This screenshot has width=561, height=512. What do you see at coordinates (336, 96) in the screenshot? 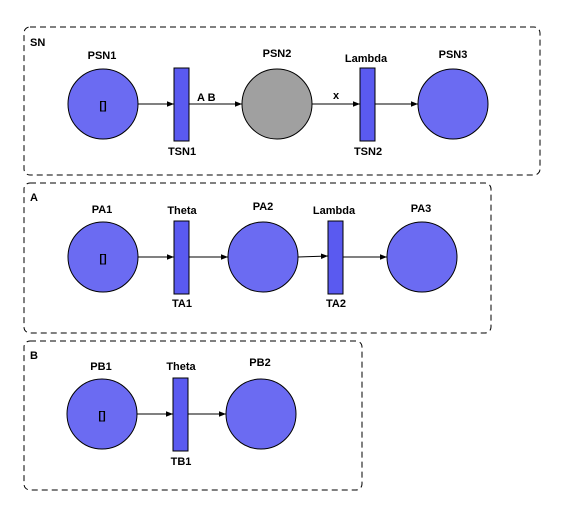
I see `arc-label: x` at bounding box center [336, 96].